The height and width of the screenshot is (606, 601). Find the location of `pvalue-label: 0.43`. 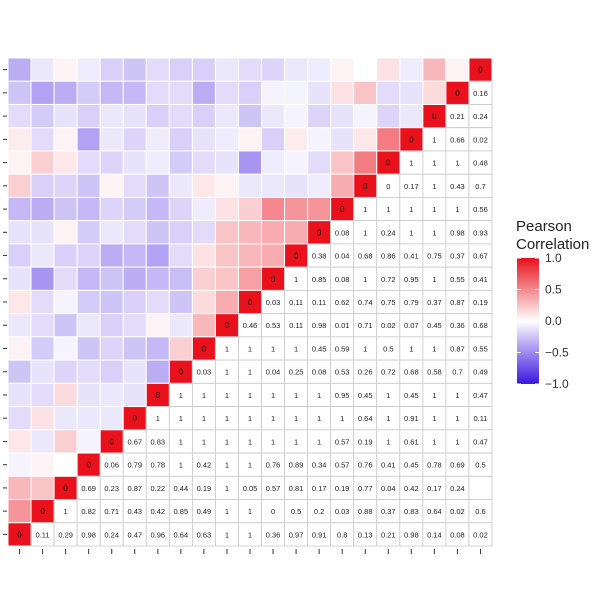

pvalue-label: 0.43 is located at coordinates (134, 511).